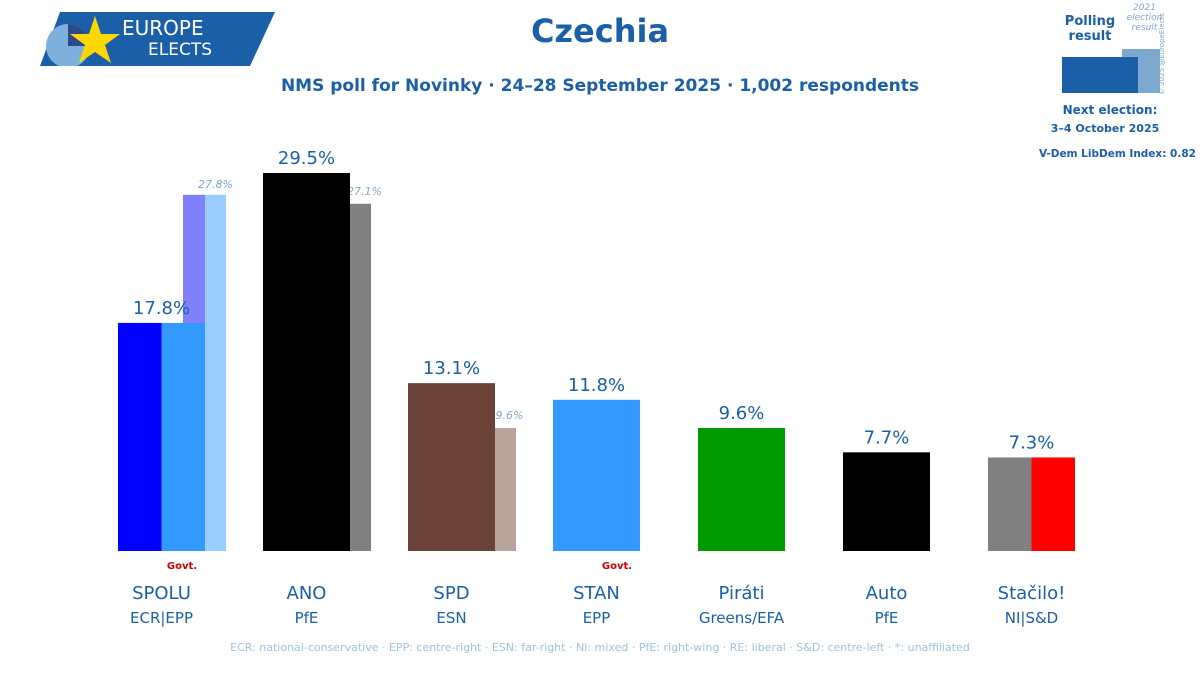 This screenshot has height=691, width=1200. I want to click on previous-value-label: 9.6%, so click(510, 415).